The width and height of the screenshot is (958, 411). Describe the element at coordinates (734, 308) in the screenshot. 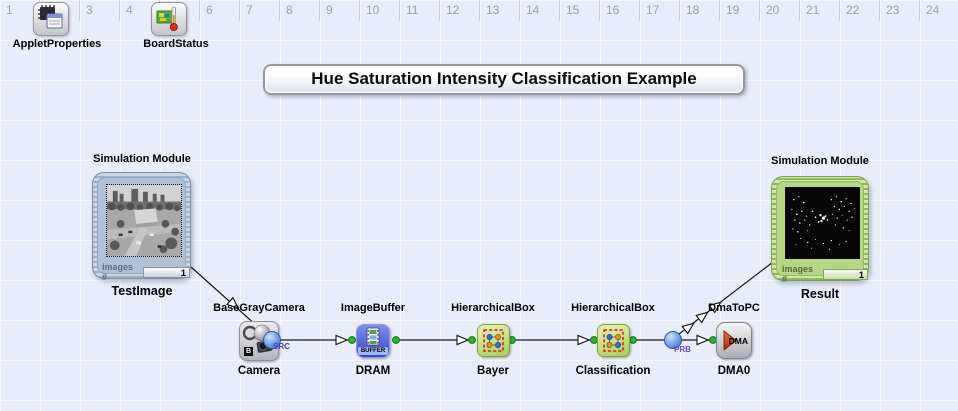

I see `node-type-label: DmaToPC` at that location.